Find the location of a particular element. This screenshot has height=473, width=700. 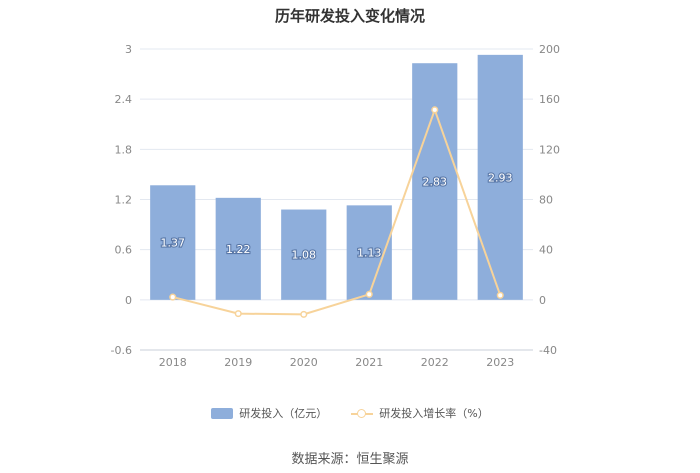

y-left-tick-label: 2.4 is located at coordinates (124, 99).